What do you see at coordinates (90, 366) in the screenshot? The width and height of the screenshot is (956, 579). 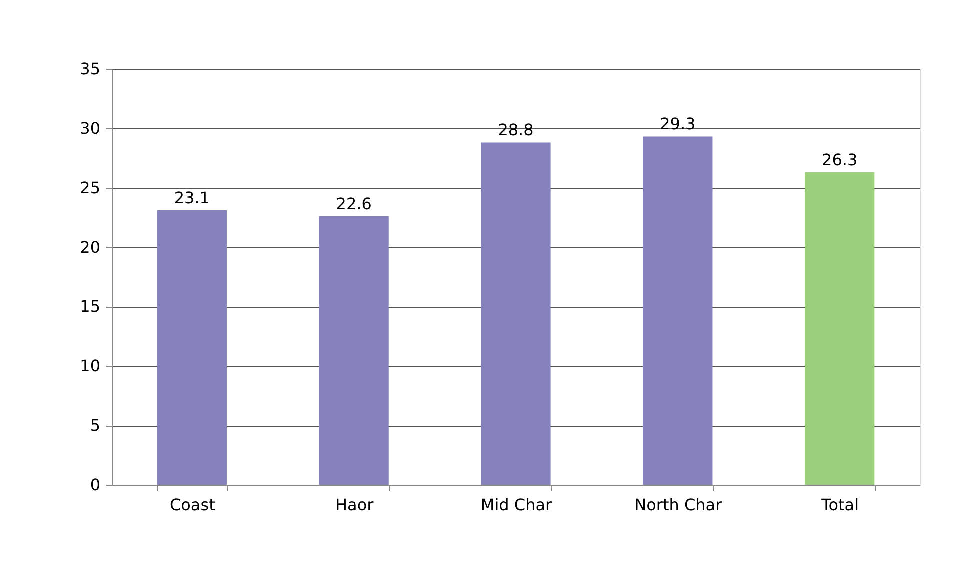 I see `y-tick-label: 10` at bounding box center [90, 366].